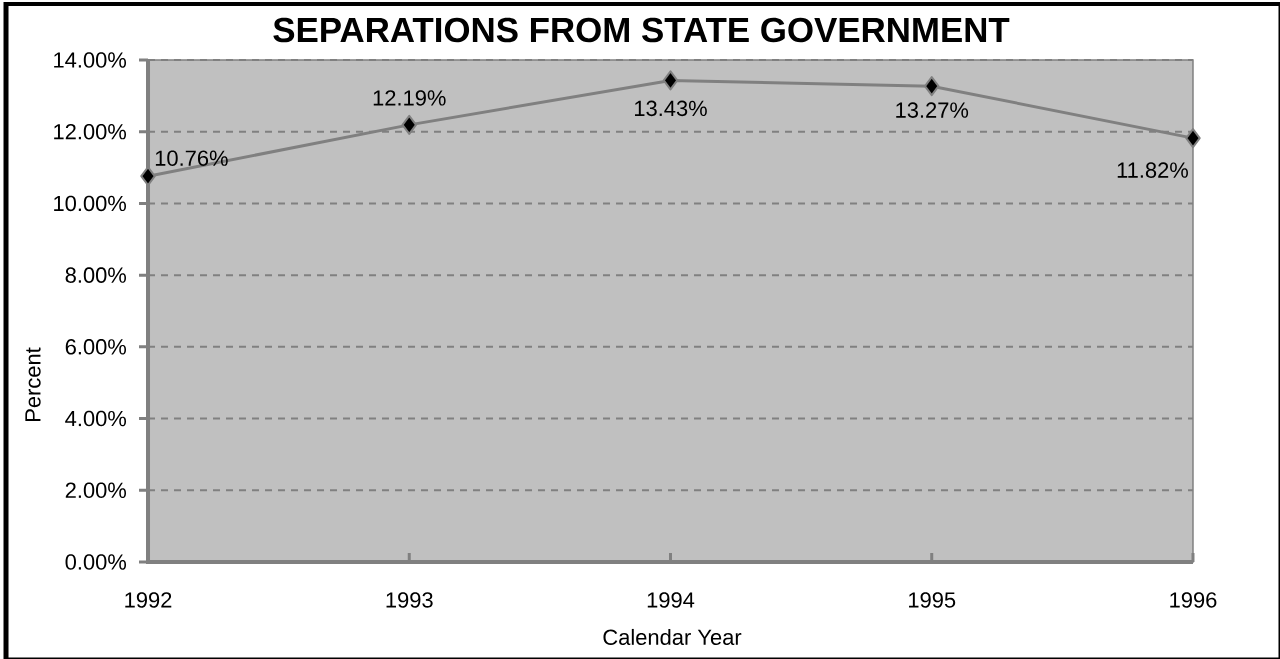 The width and height of the screenshot is (1280, 659). I want to click on y-axis-title: Percent, so click(33, 384).